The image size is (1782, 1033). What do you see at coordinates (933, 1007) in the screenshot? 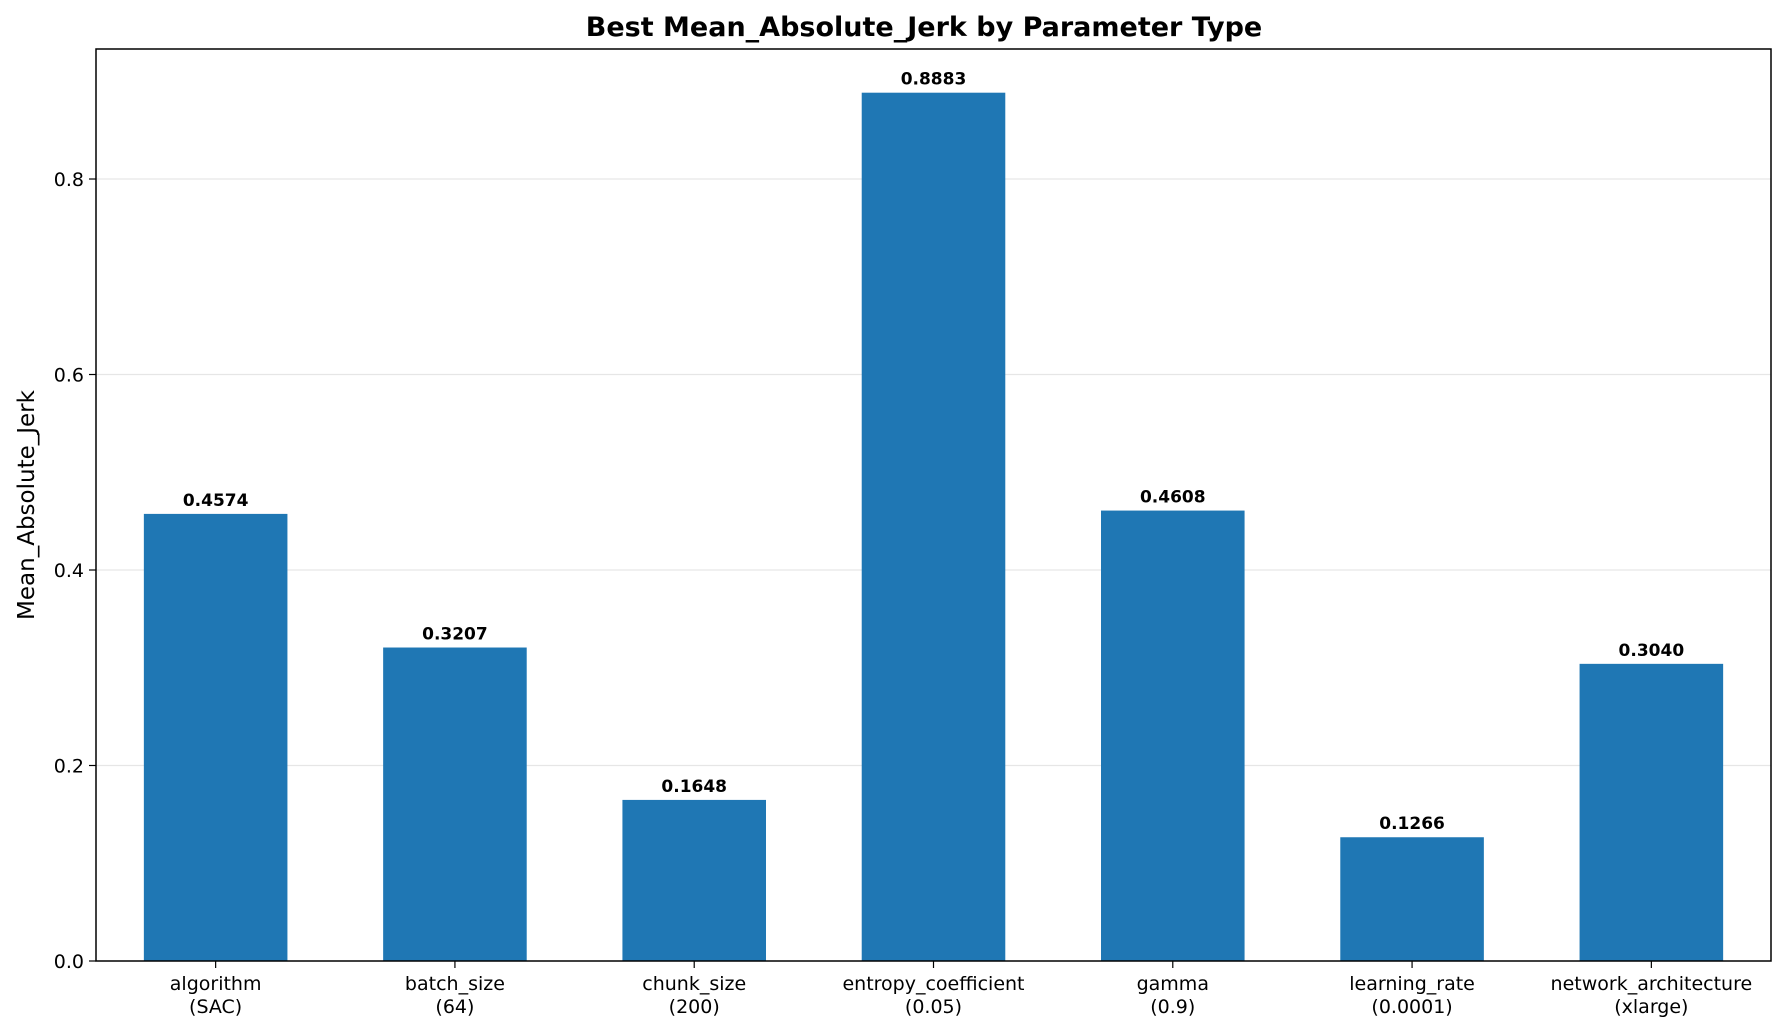
I see `x-tick-label: (0.05)` at bounding box center [933, 1007].